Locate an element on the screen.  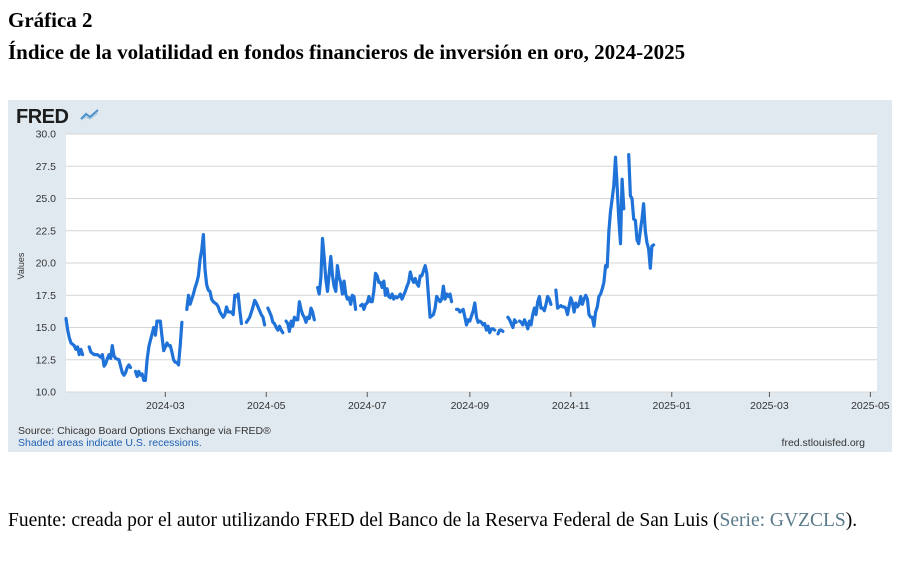
fred-logo: FRED is located at coordinates (42, 117).